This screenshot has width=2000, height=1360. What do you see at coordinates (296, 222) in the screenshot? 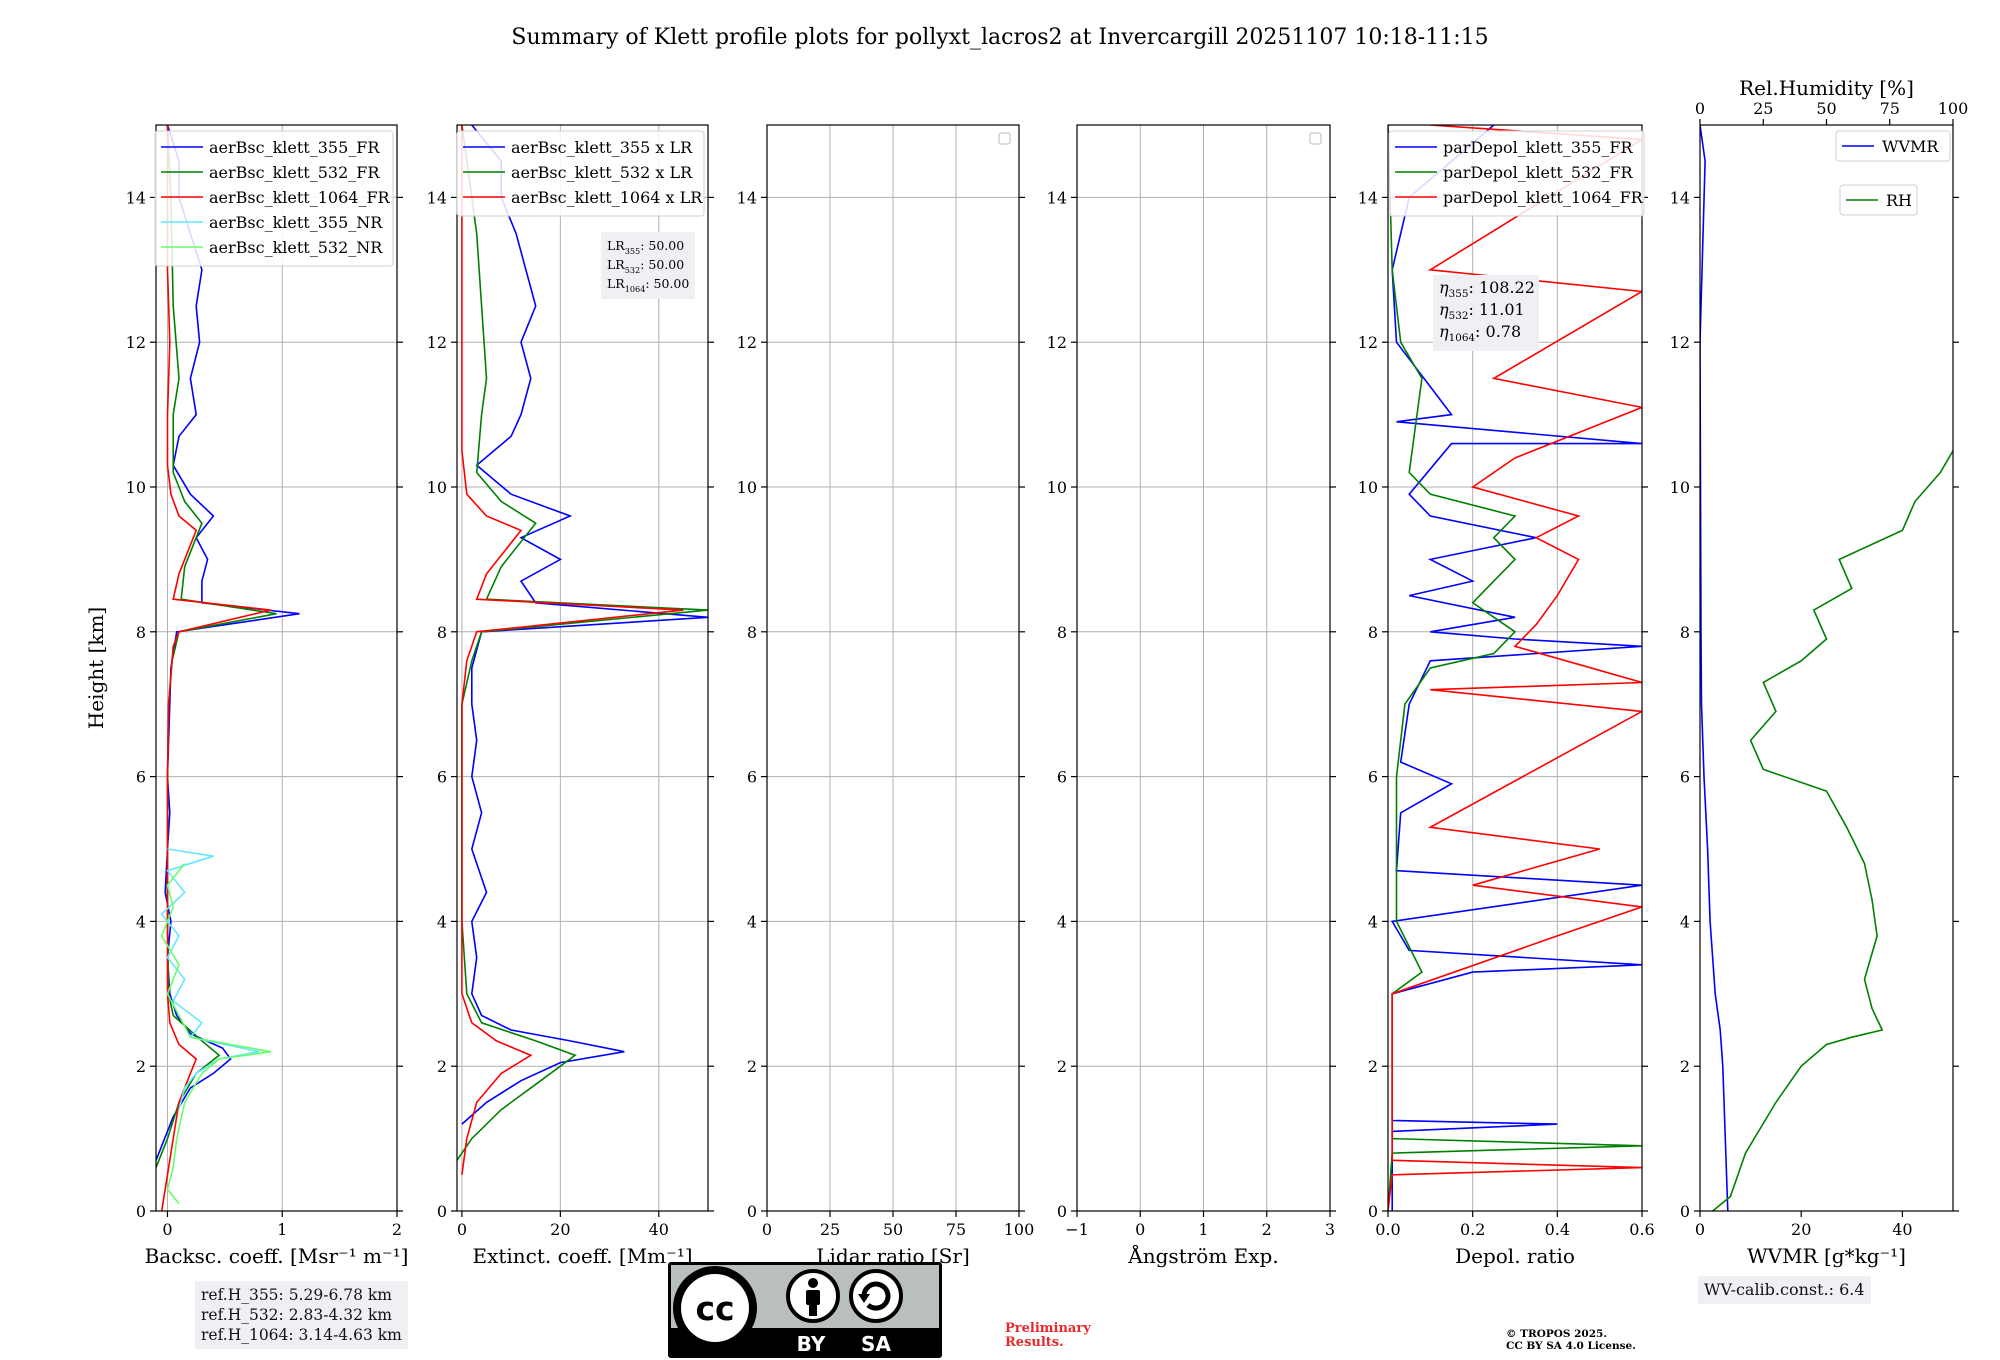
I see `legend-entry: aerBsc_klett_355_NR` at bounding box center [296, 222].